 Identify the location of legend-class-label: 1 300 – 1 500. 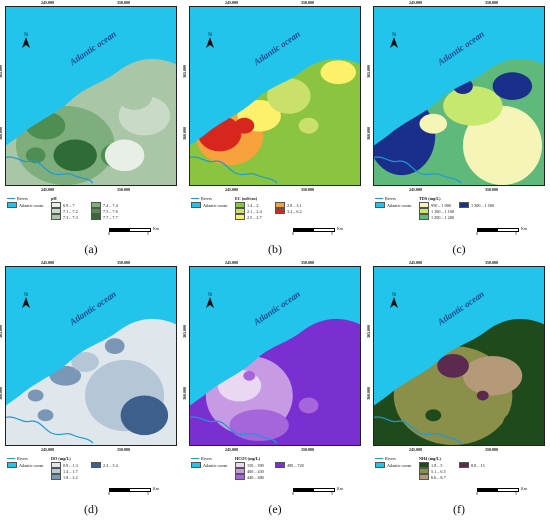
(483, 205).